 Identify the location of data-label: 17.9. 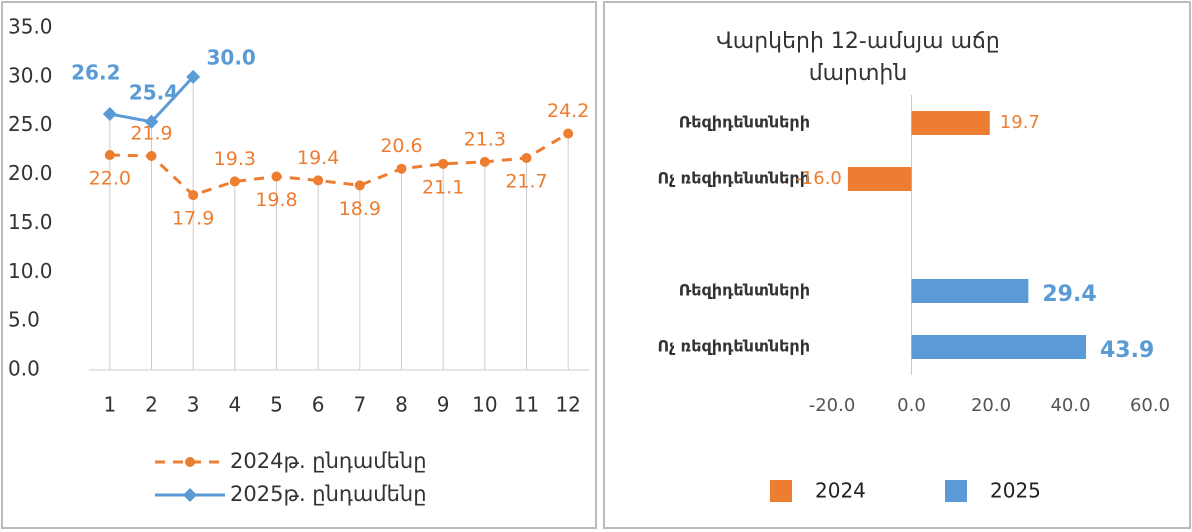
(193, 219).